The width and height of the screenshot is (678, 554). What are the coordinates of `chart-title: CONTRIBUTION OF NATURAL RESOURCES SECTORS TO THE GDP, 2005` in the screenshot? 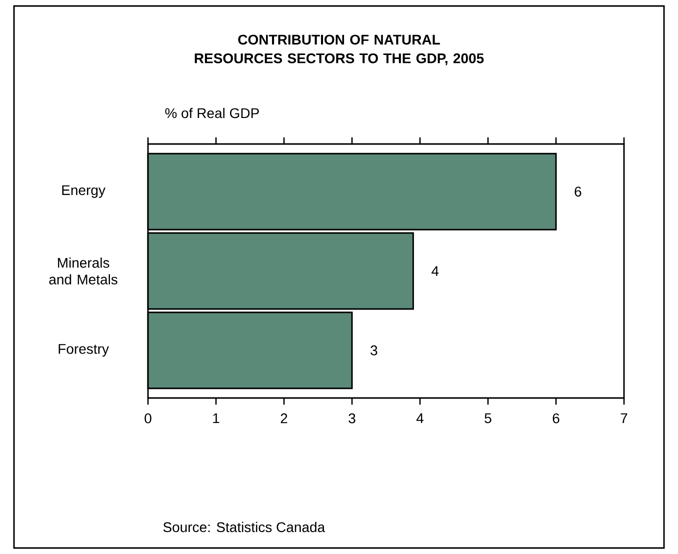 It's located at (339, 50).